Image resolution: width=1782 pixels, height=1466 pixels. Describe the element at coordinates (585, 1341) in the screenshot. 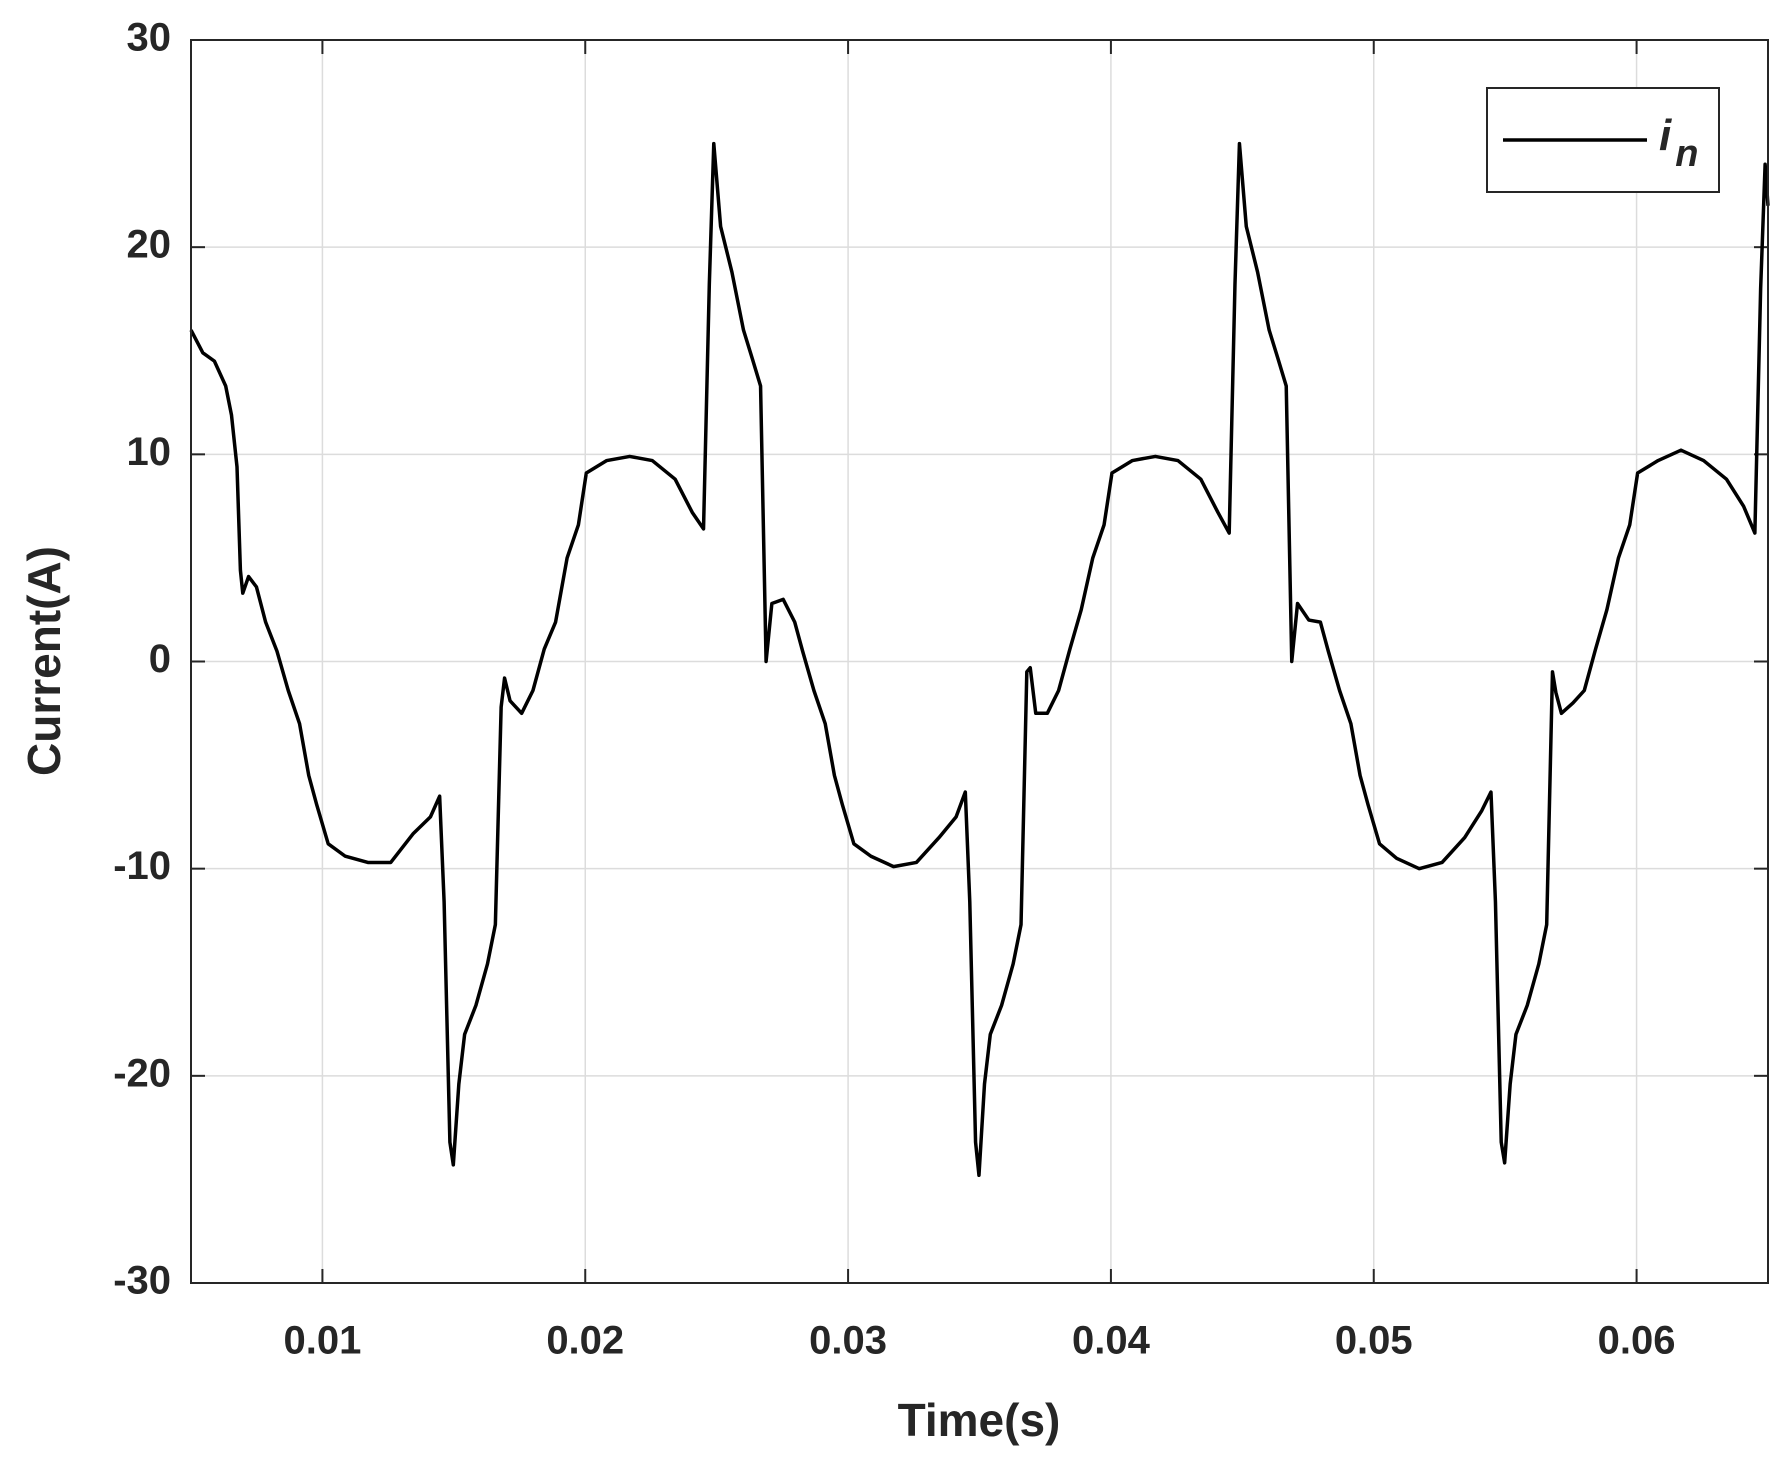

I see `x-tick-label: 0.02` at that location.